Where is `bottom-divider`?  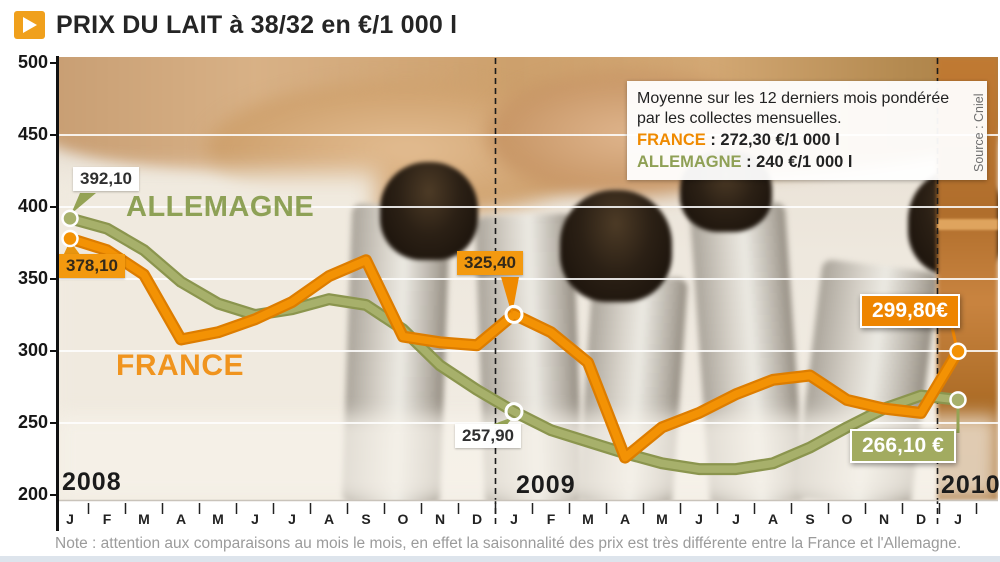 bottom-divider is located at coordinates (500, 559).